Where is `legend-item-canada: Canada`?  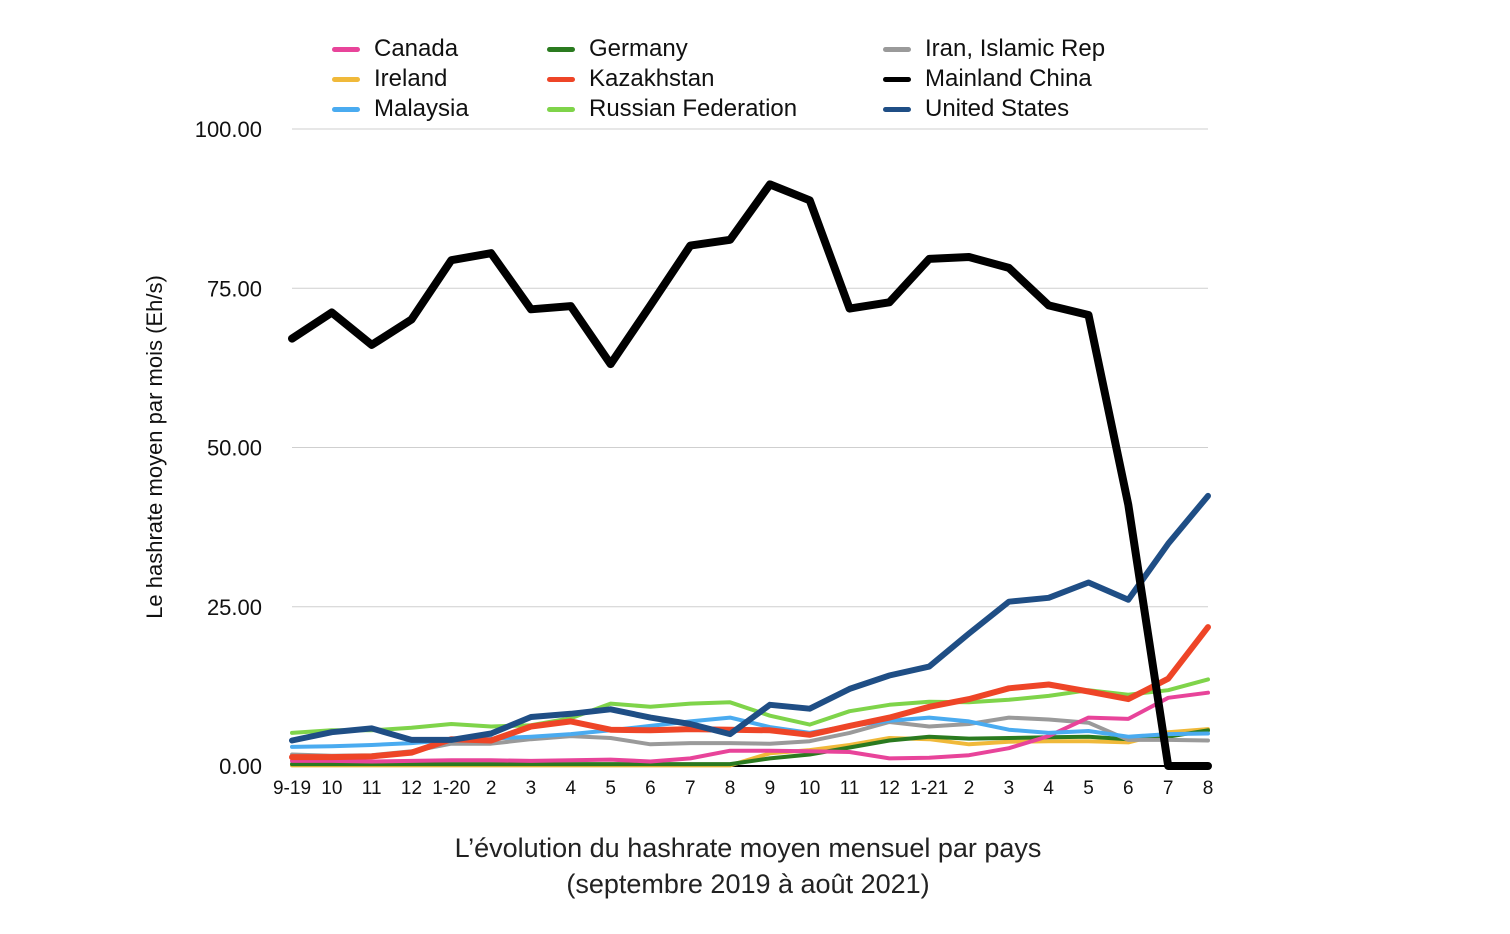 legend-item-canada: Canada is located at coordinates (395, 49).